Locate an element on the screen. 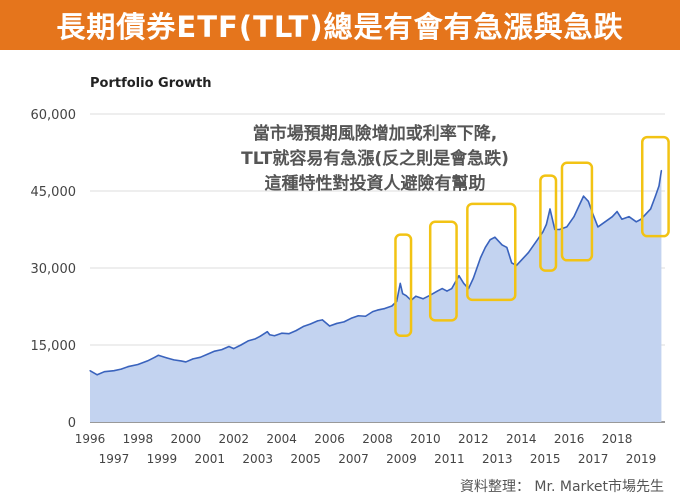 This screenshot has width=680, height=504. x-tick-label: 2012 is located at coordinates (473, 439).